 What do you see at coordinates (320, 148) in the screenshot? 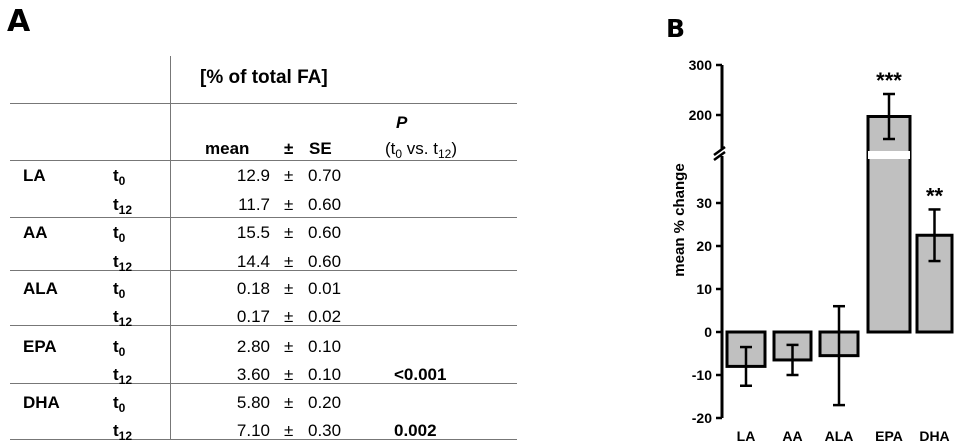
I see `header-se: SE` at bounding box center [320, 148].